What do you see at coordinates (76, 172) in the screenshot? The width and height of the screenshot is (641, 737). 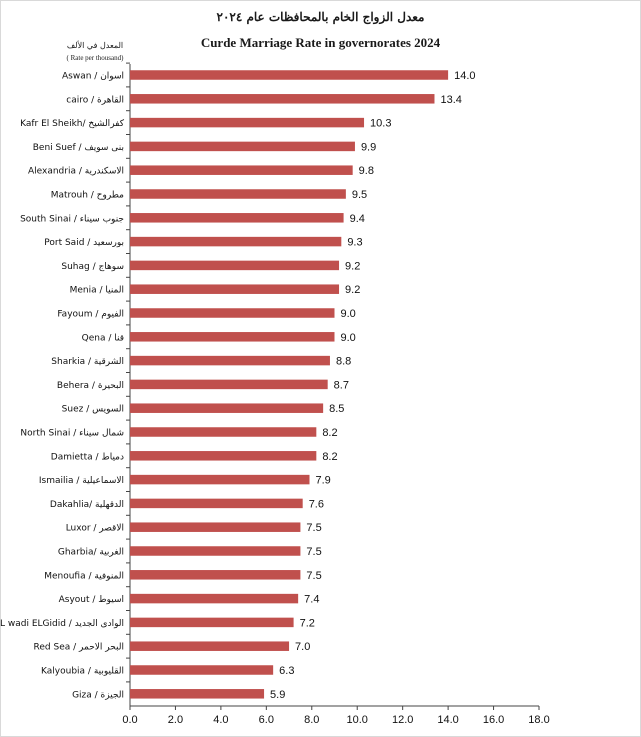 I see `category-label: Alexandria / الاسكندرية` at bounding box center [76, 172].